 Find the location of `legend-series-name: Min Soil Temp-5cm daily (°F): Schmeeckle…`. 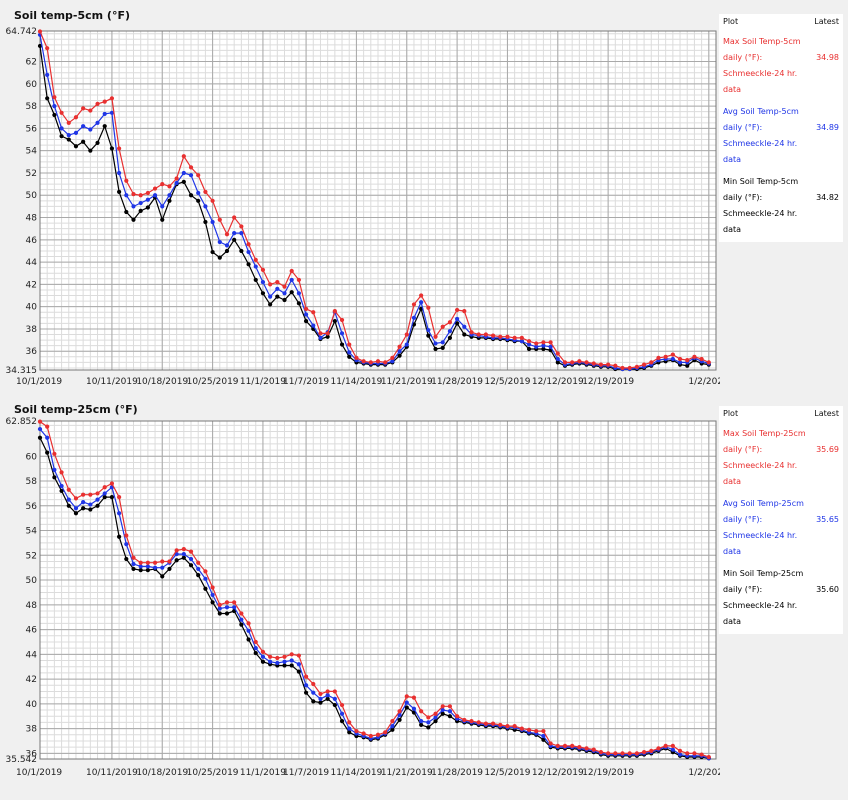

legend-series-name: Min Soil Temp-5cm daily (°F): Schmeeckle… is located at coordinates (761, 205).